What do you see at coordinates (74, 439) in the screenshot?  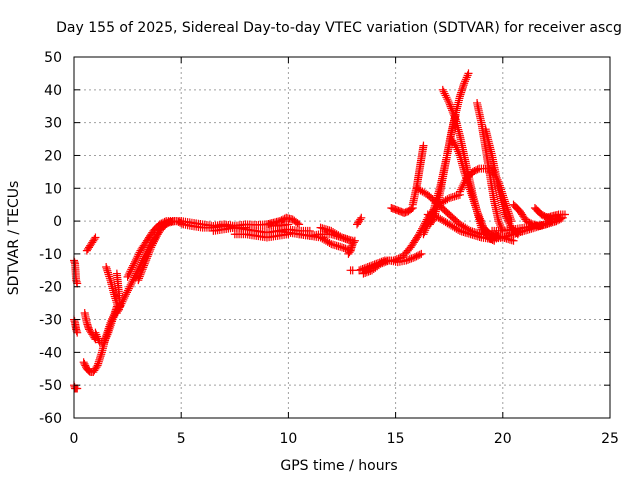 I see `x-tick-label: 0` at bounding box center [74, 439].